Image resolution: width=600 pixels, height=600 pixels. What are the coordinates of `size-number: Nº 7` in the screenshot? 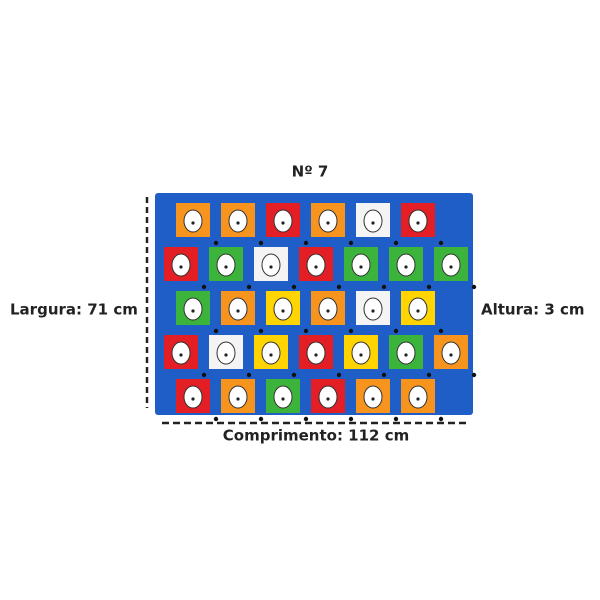 It's located at (310, 172).